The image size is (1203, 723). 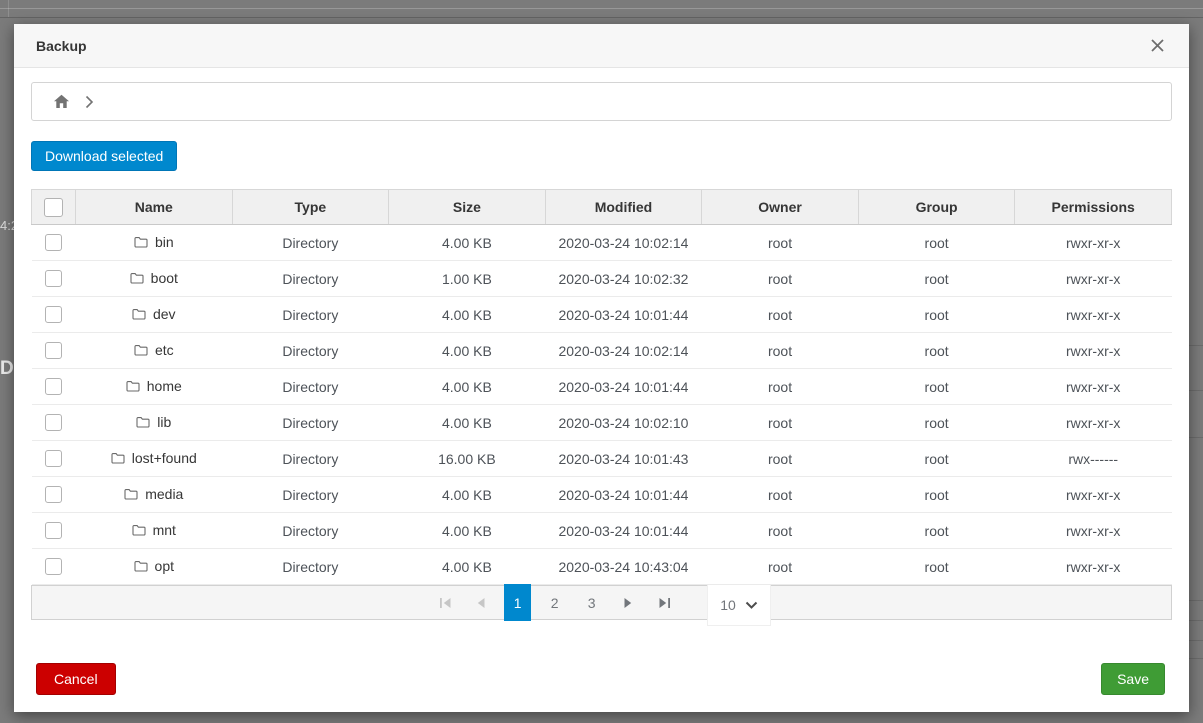 I want to click on next-page-button, so click(x=628, y=602).